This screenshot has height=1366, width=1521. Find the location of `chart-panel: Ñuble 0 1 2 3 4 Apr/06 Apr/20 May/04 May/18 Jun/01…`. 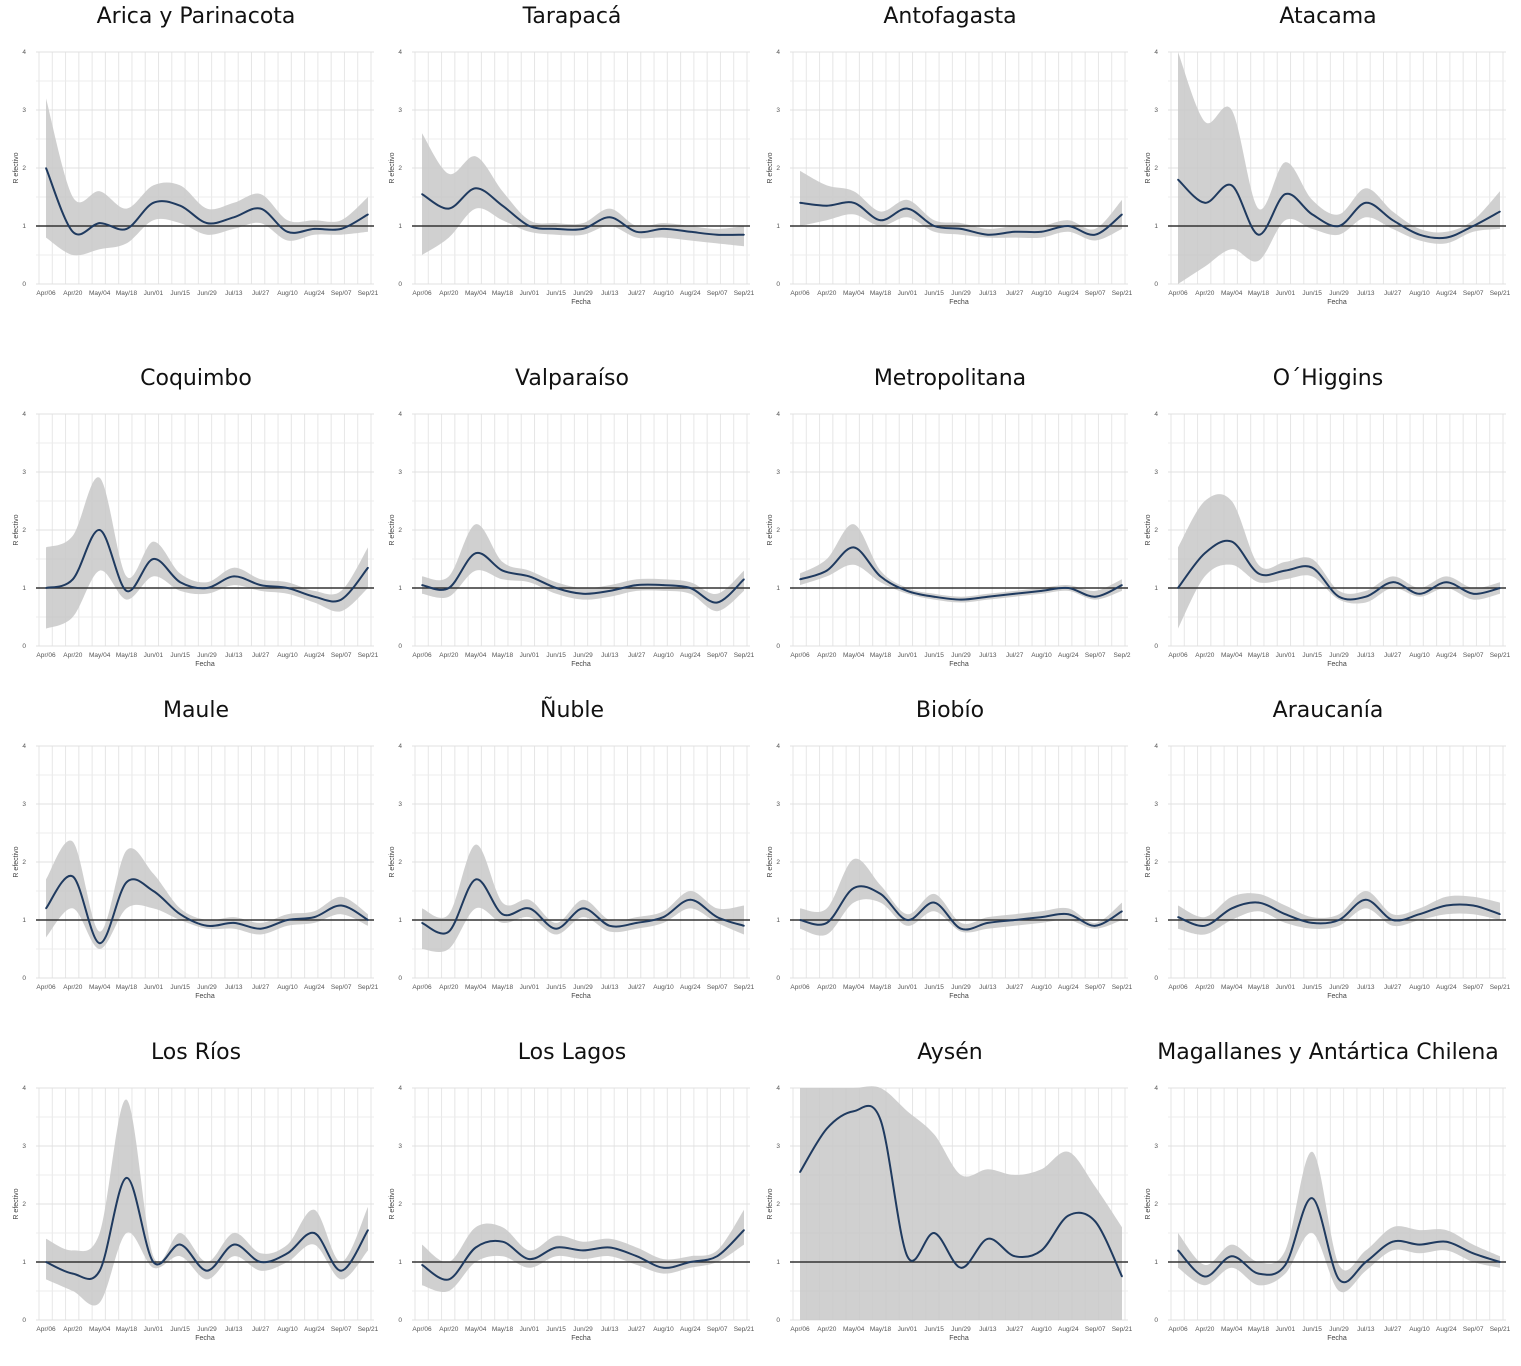

chart-panel: Ñuble 0 1 2 3 4 Apr/06 Apr/20 May/04 May/18 Jun/01… is located at coordinates (572, 859).